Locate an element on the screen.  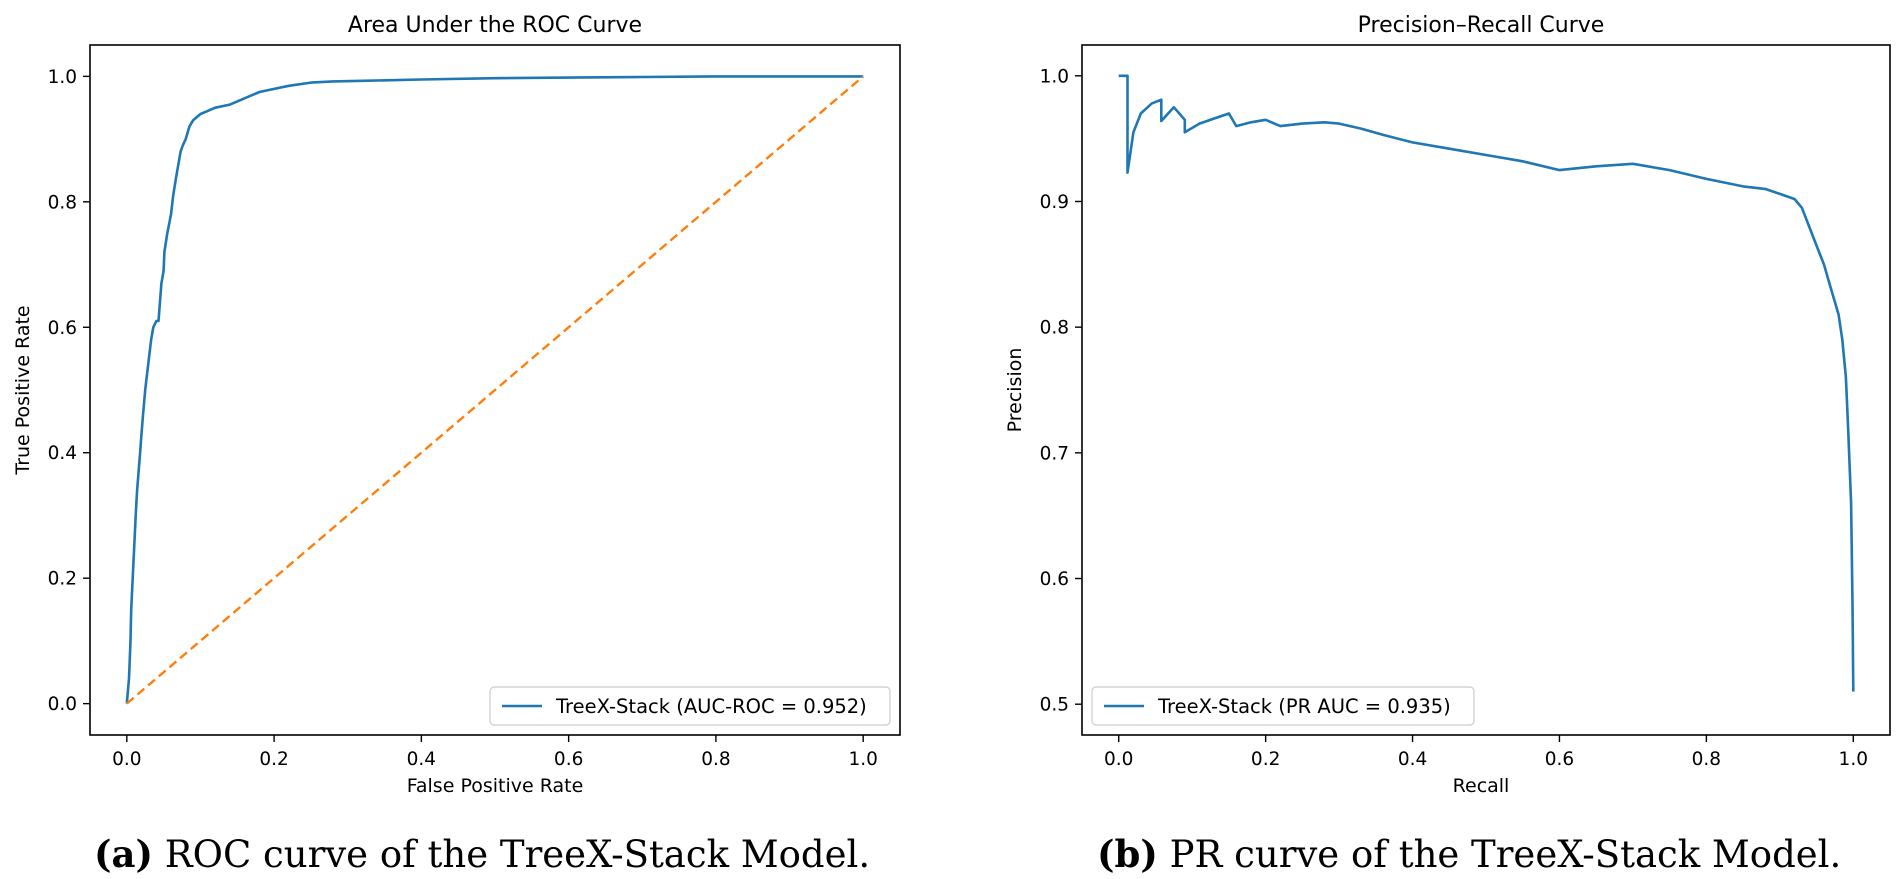
pr-x-tick-label: 0.2 is located at coordinates (1265, 759).